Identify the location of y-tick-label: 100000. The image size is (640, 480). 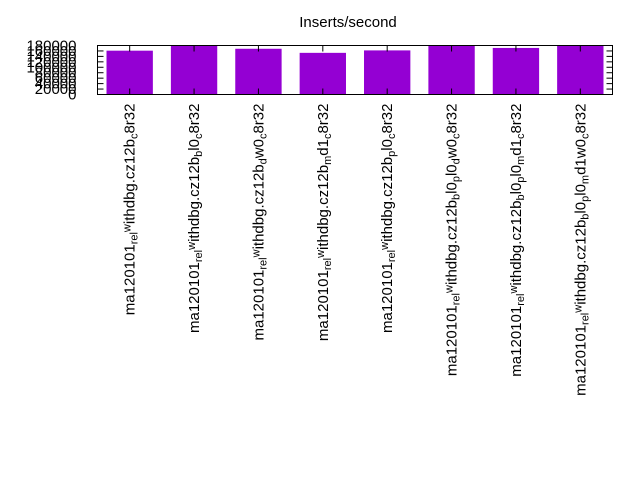
(51, 67).